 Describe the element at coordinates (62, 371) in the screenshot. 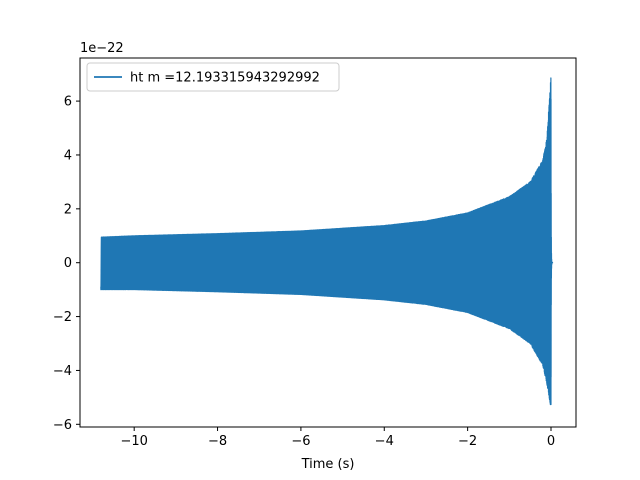

I see `y-tick-label: −4` at that location.